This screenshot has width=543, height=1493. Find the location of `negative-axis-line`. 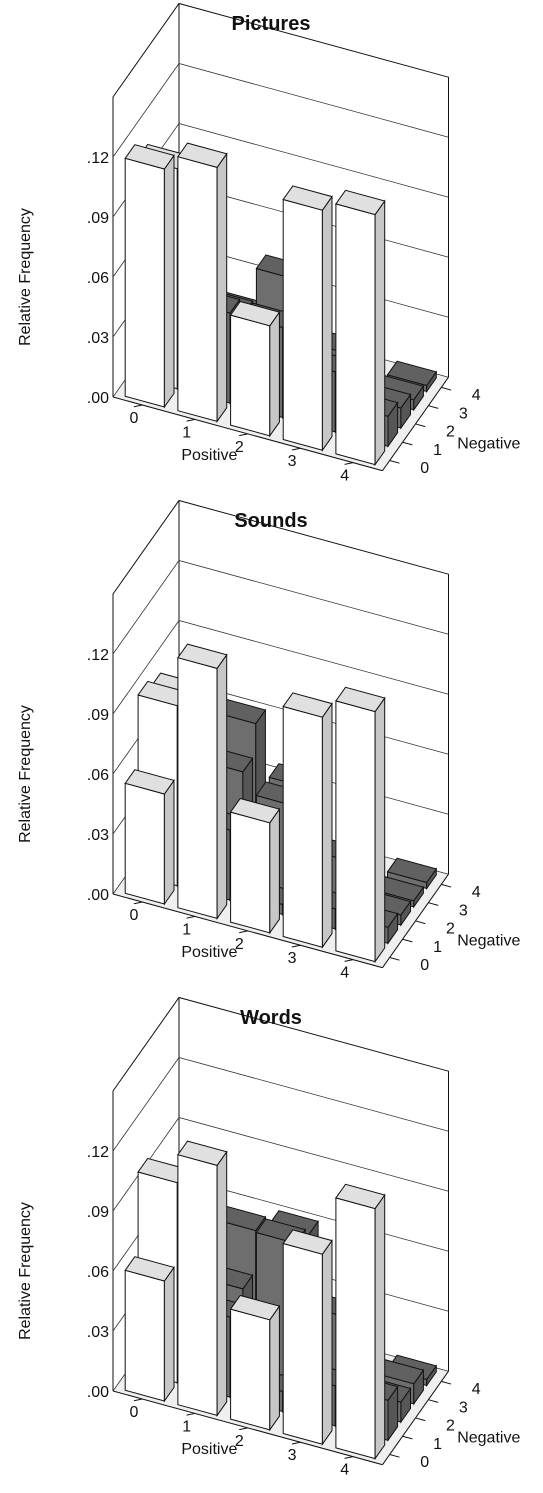

negative-axis-line is located at coordinates (415, 1417).